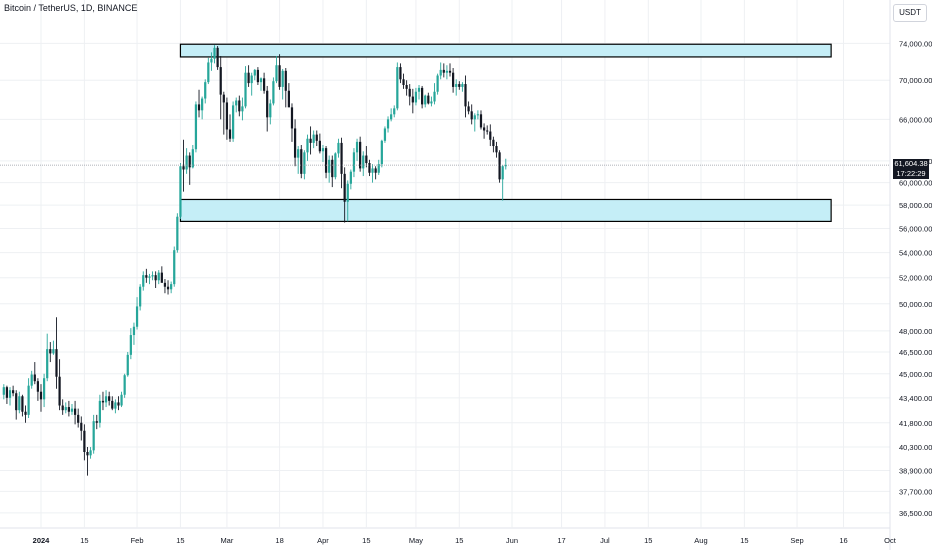  Describe the element at coordinates (911, 174) in the screenshot. I see `countdown-label: 17:22:29` at that location.